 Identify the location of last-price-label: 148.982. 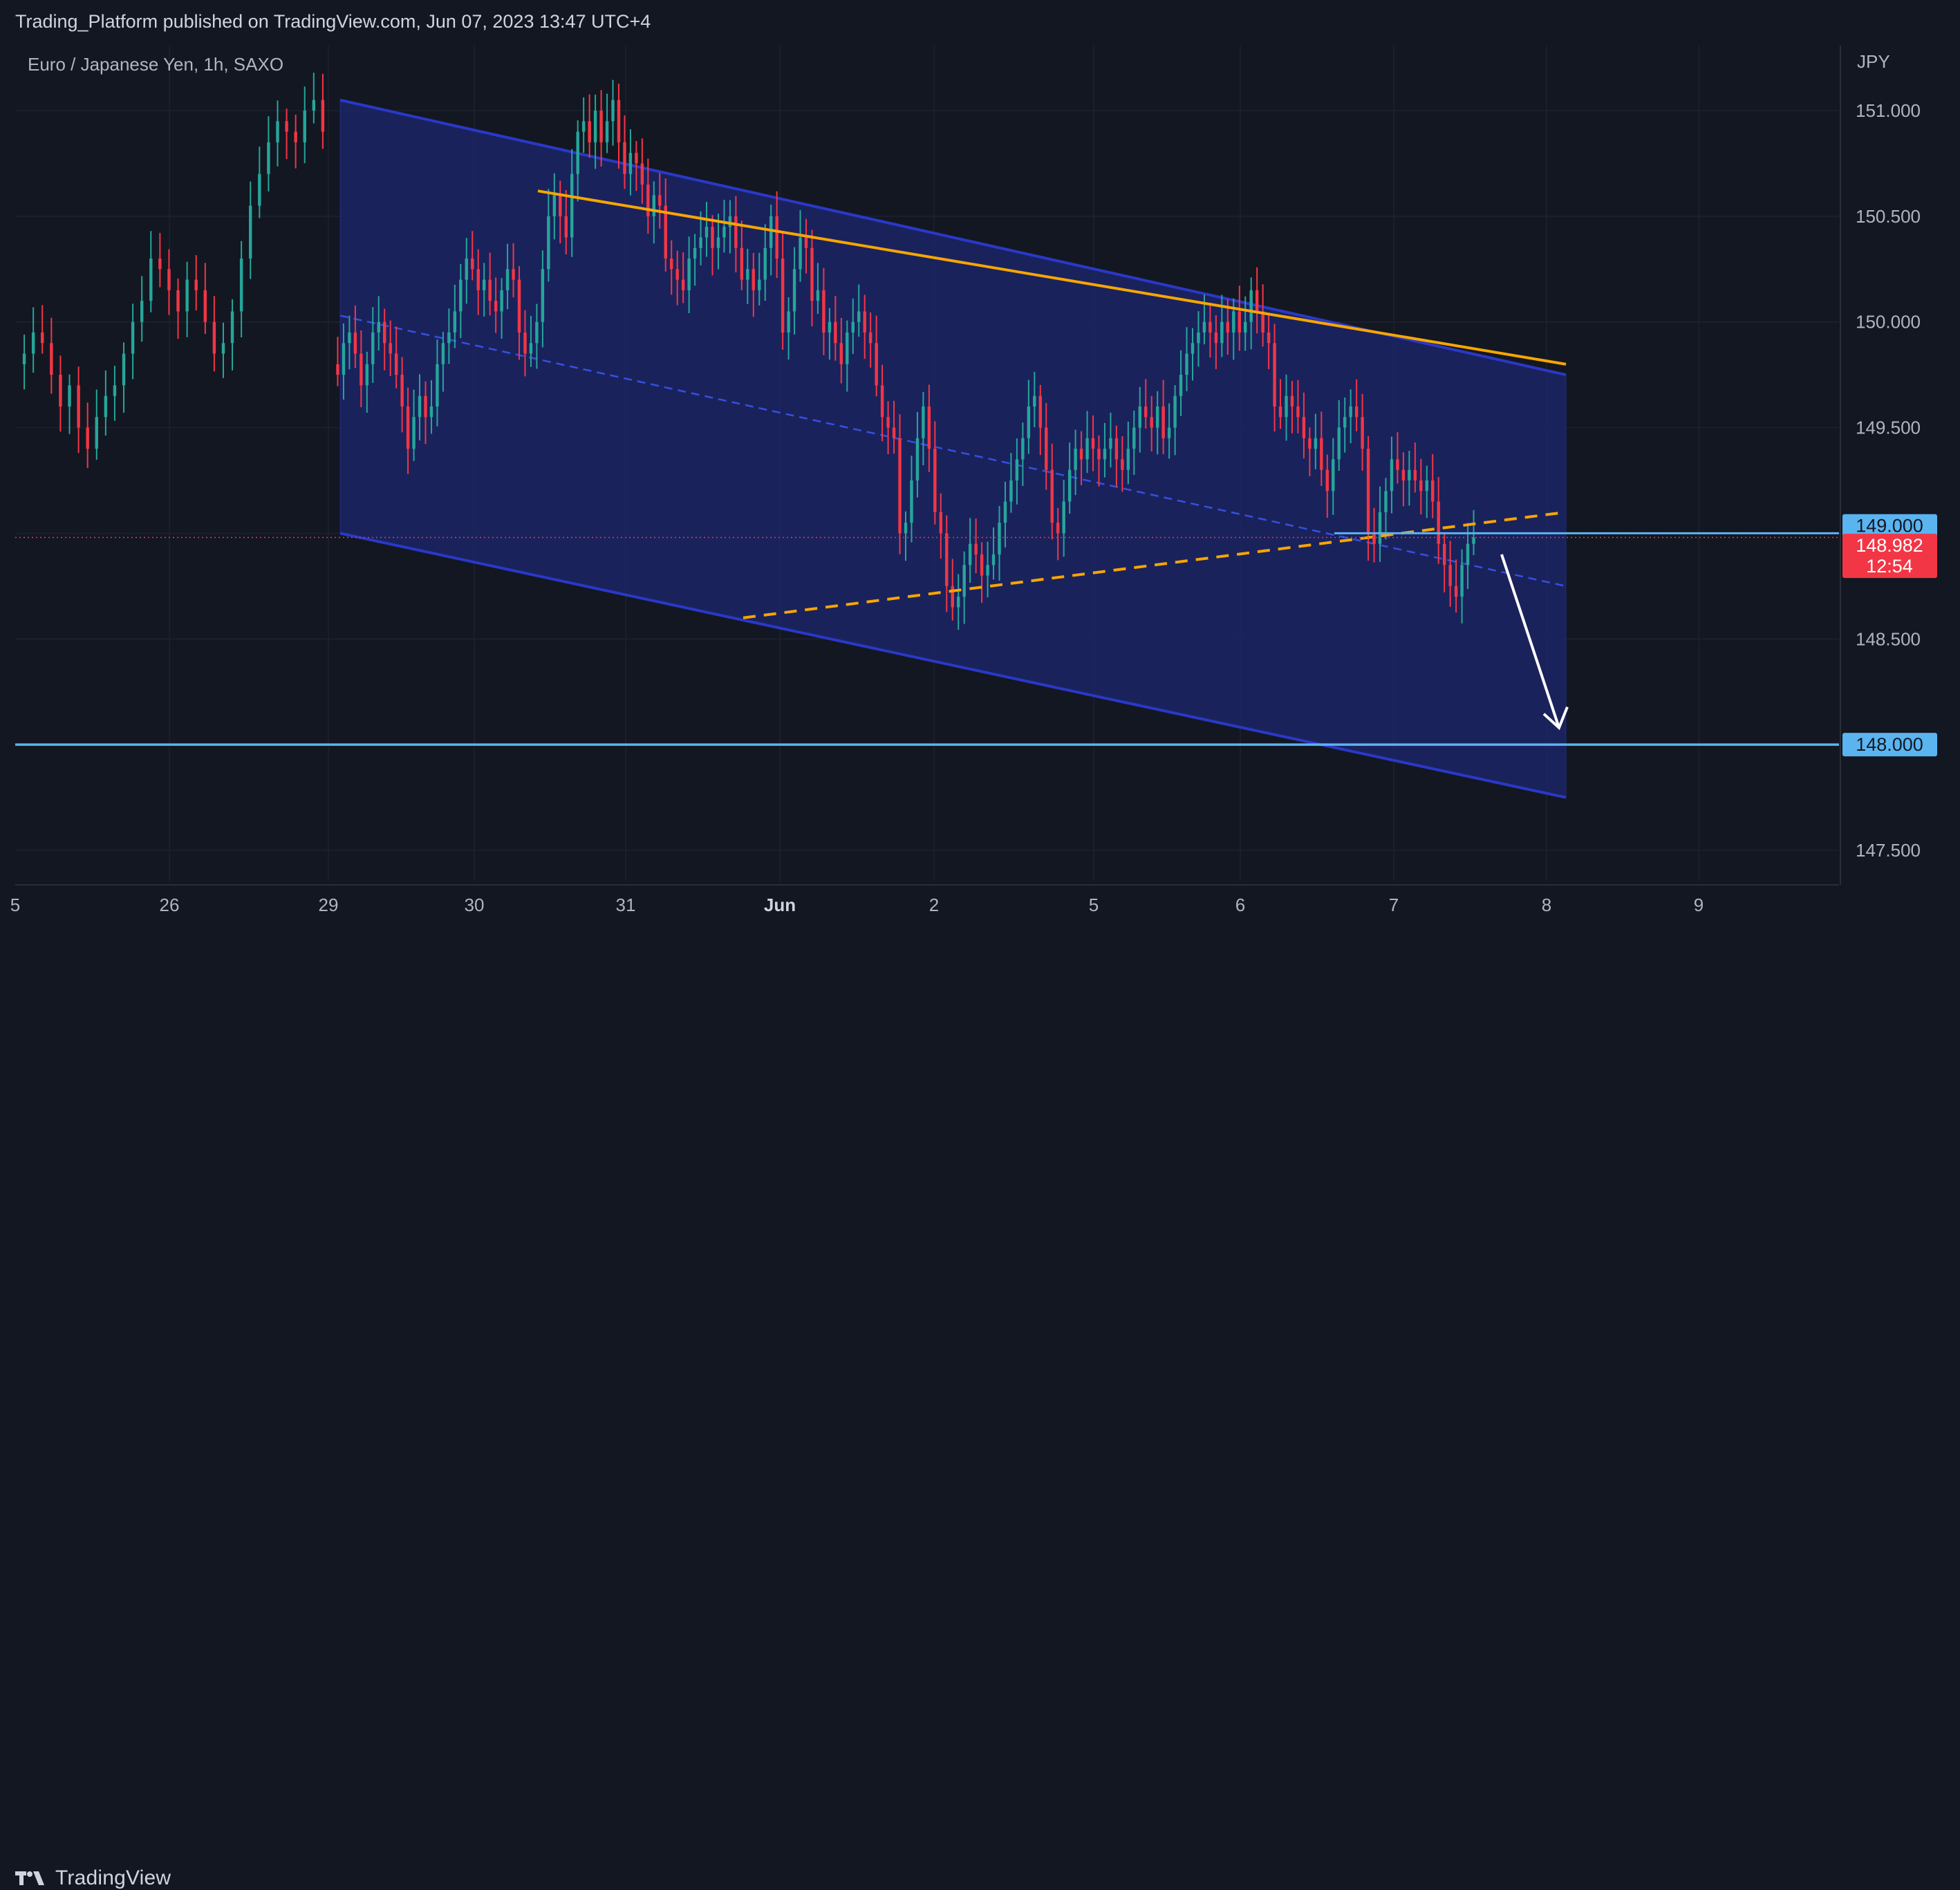
(1889, 545).